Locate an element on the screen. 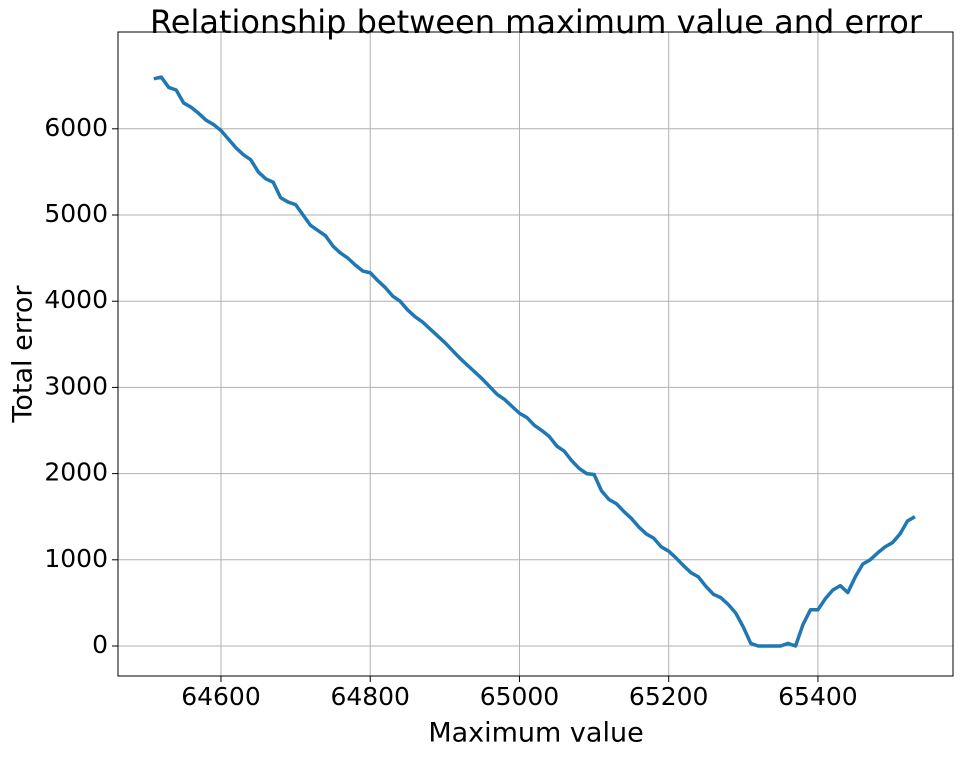 Image resolution: width=964 pixels, height=760 pixels. y-tick-label: 5000 is located at coordinates (76, 213).